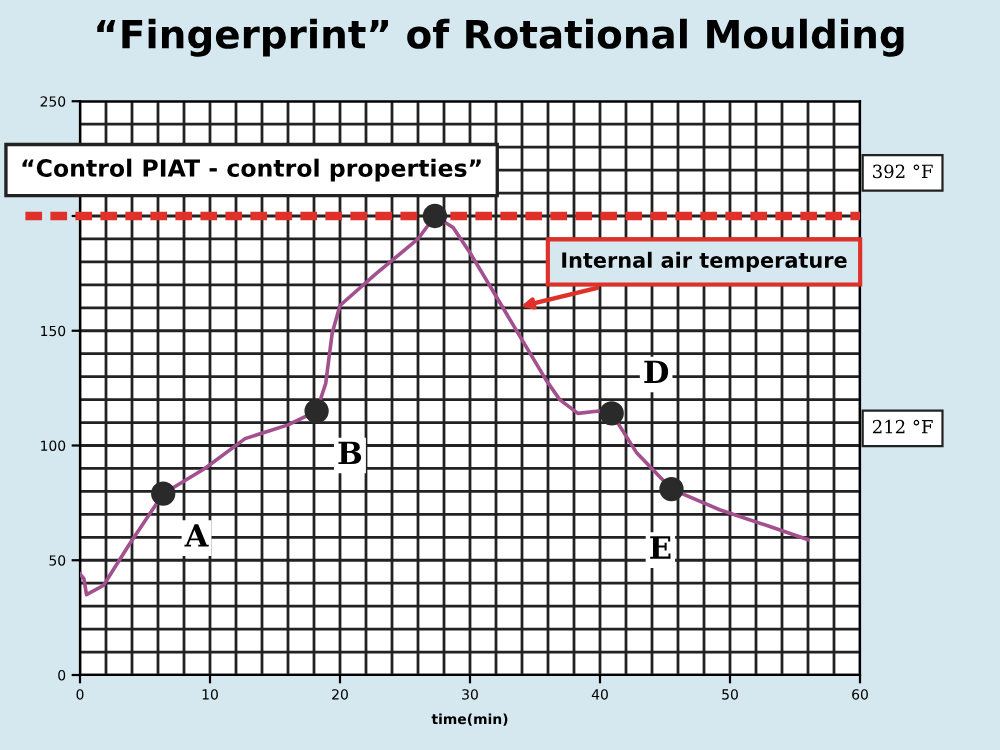  What do you see at coordinates (500, 37) in the screenshot?
I see `chart-title: “Fingerprint” of Rotational Moulding` at bounding box center [500, 37].